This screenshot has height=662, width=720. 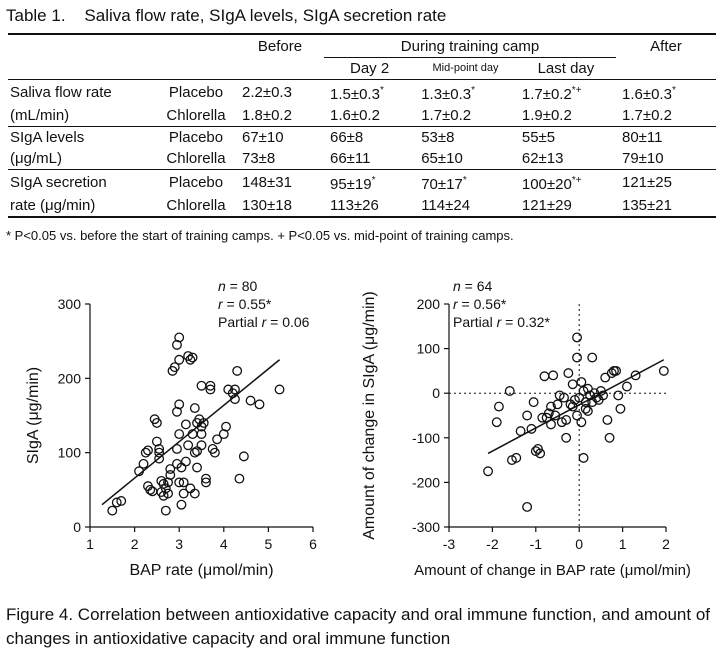 What do you see at coordinates (552, 570) in the screenshot?
I see `x-axis-label: Amount of change in BAP rate (μmol/min)` at bounding box center [552, 570].